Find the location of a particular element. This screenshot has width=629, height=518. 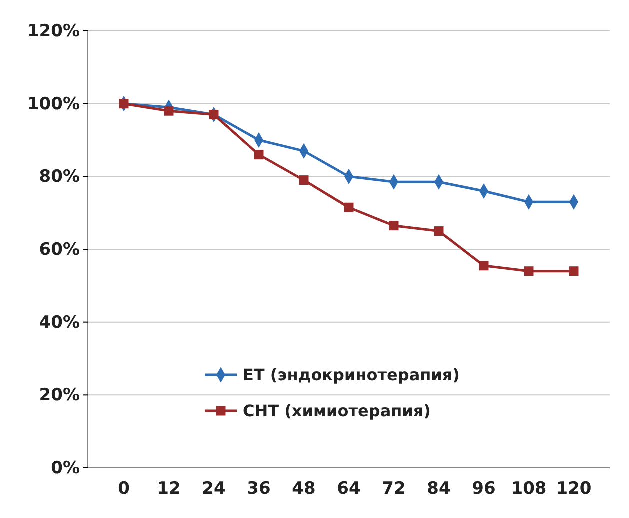

x-tick-label: 24 is located at coordinates (214, 489).